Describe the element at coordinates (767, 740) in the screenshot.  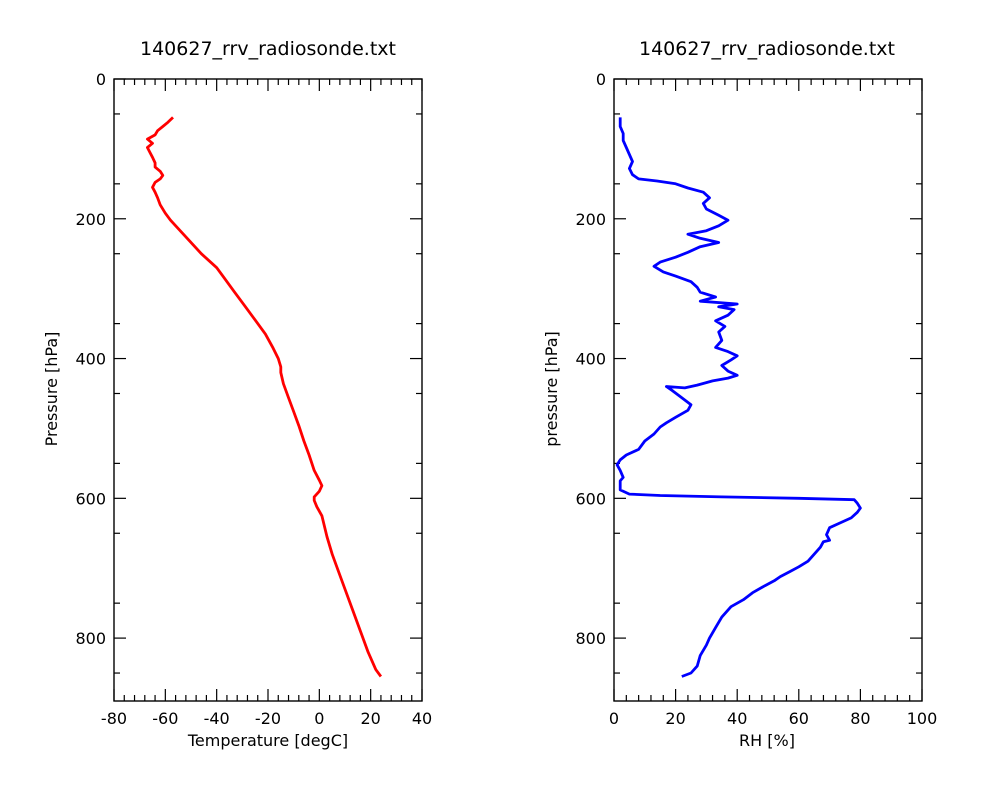
I see `x-axis-label: RH [%]` at that location.